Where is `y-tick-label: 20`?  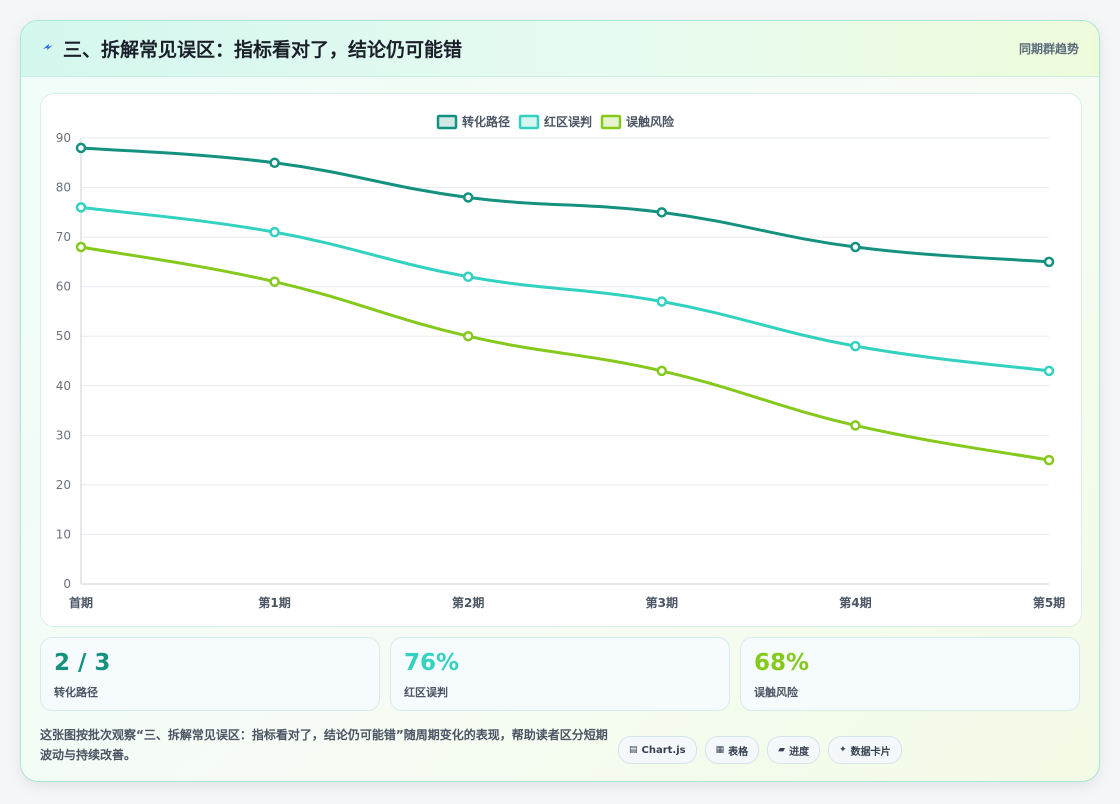
y-tick-label: 20 is located at coordinates (63, 485).